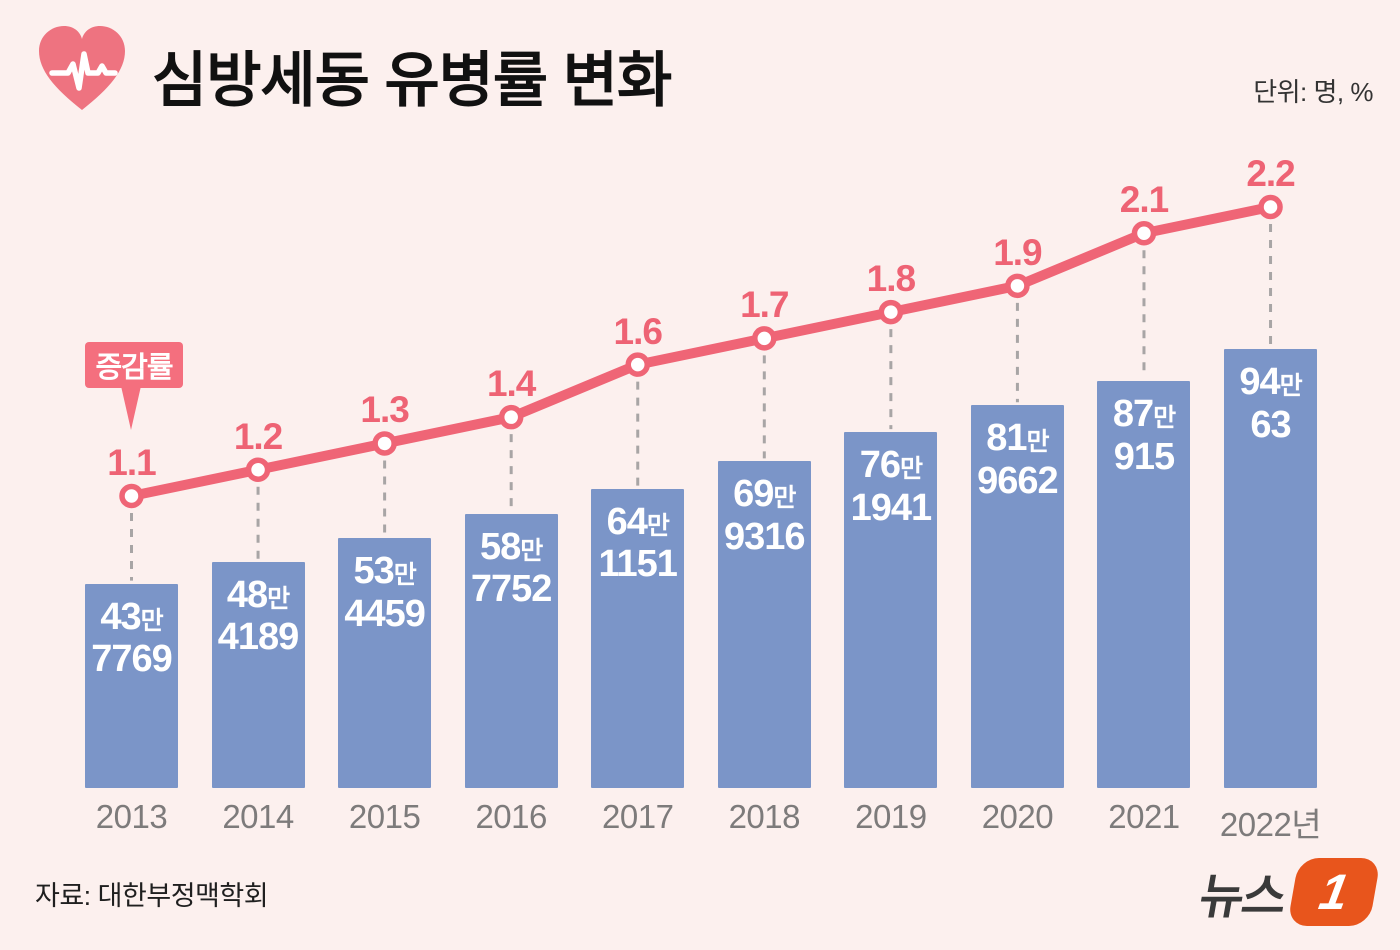 The height and width of the screenshot is (950, 1400). What do you see at coordinates (1017, 596) in the screenshot?
I see `bar-2020: 81만 9662` at bounding box center [1017, 596].